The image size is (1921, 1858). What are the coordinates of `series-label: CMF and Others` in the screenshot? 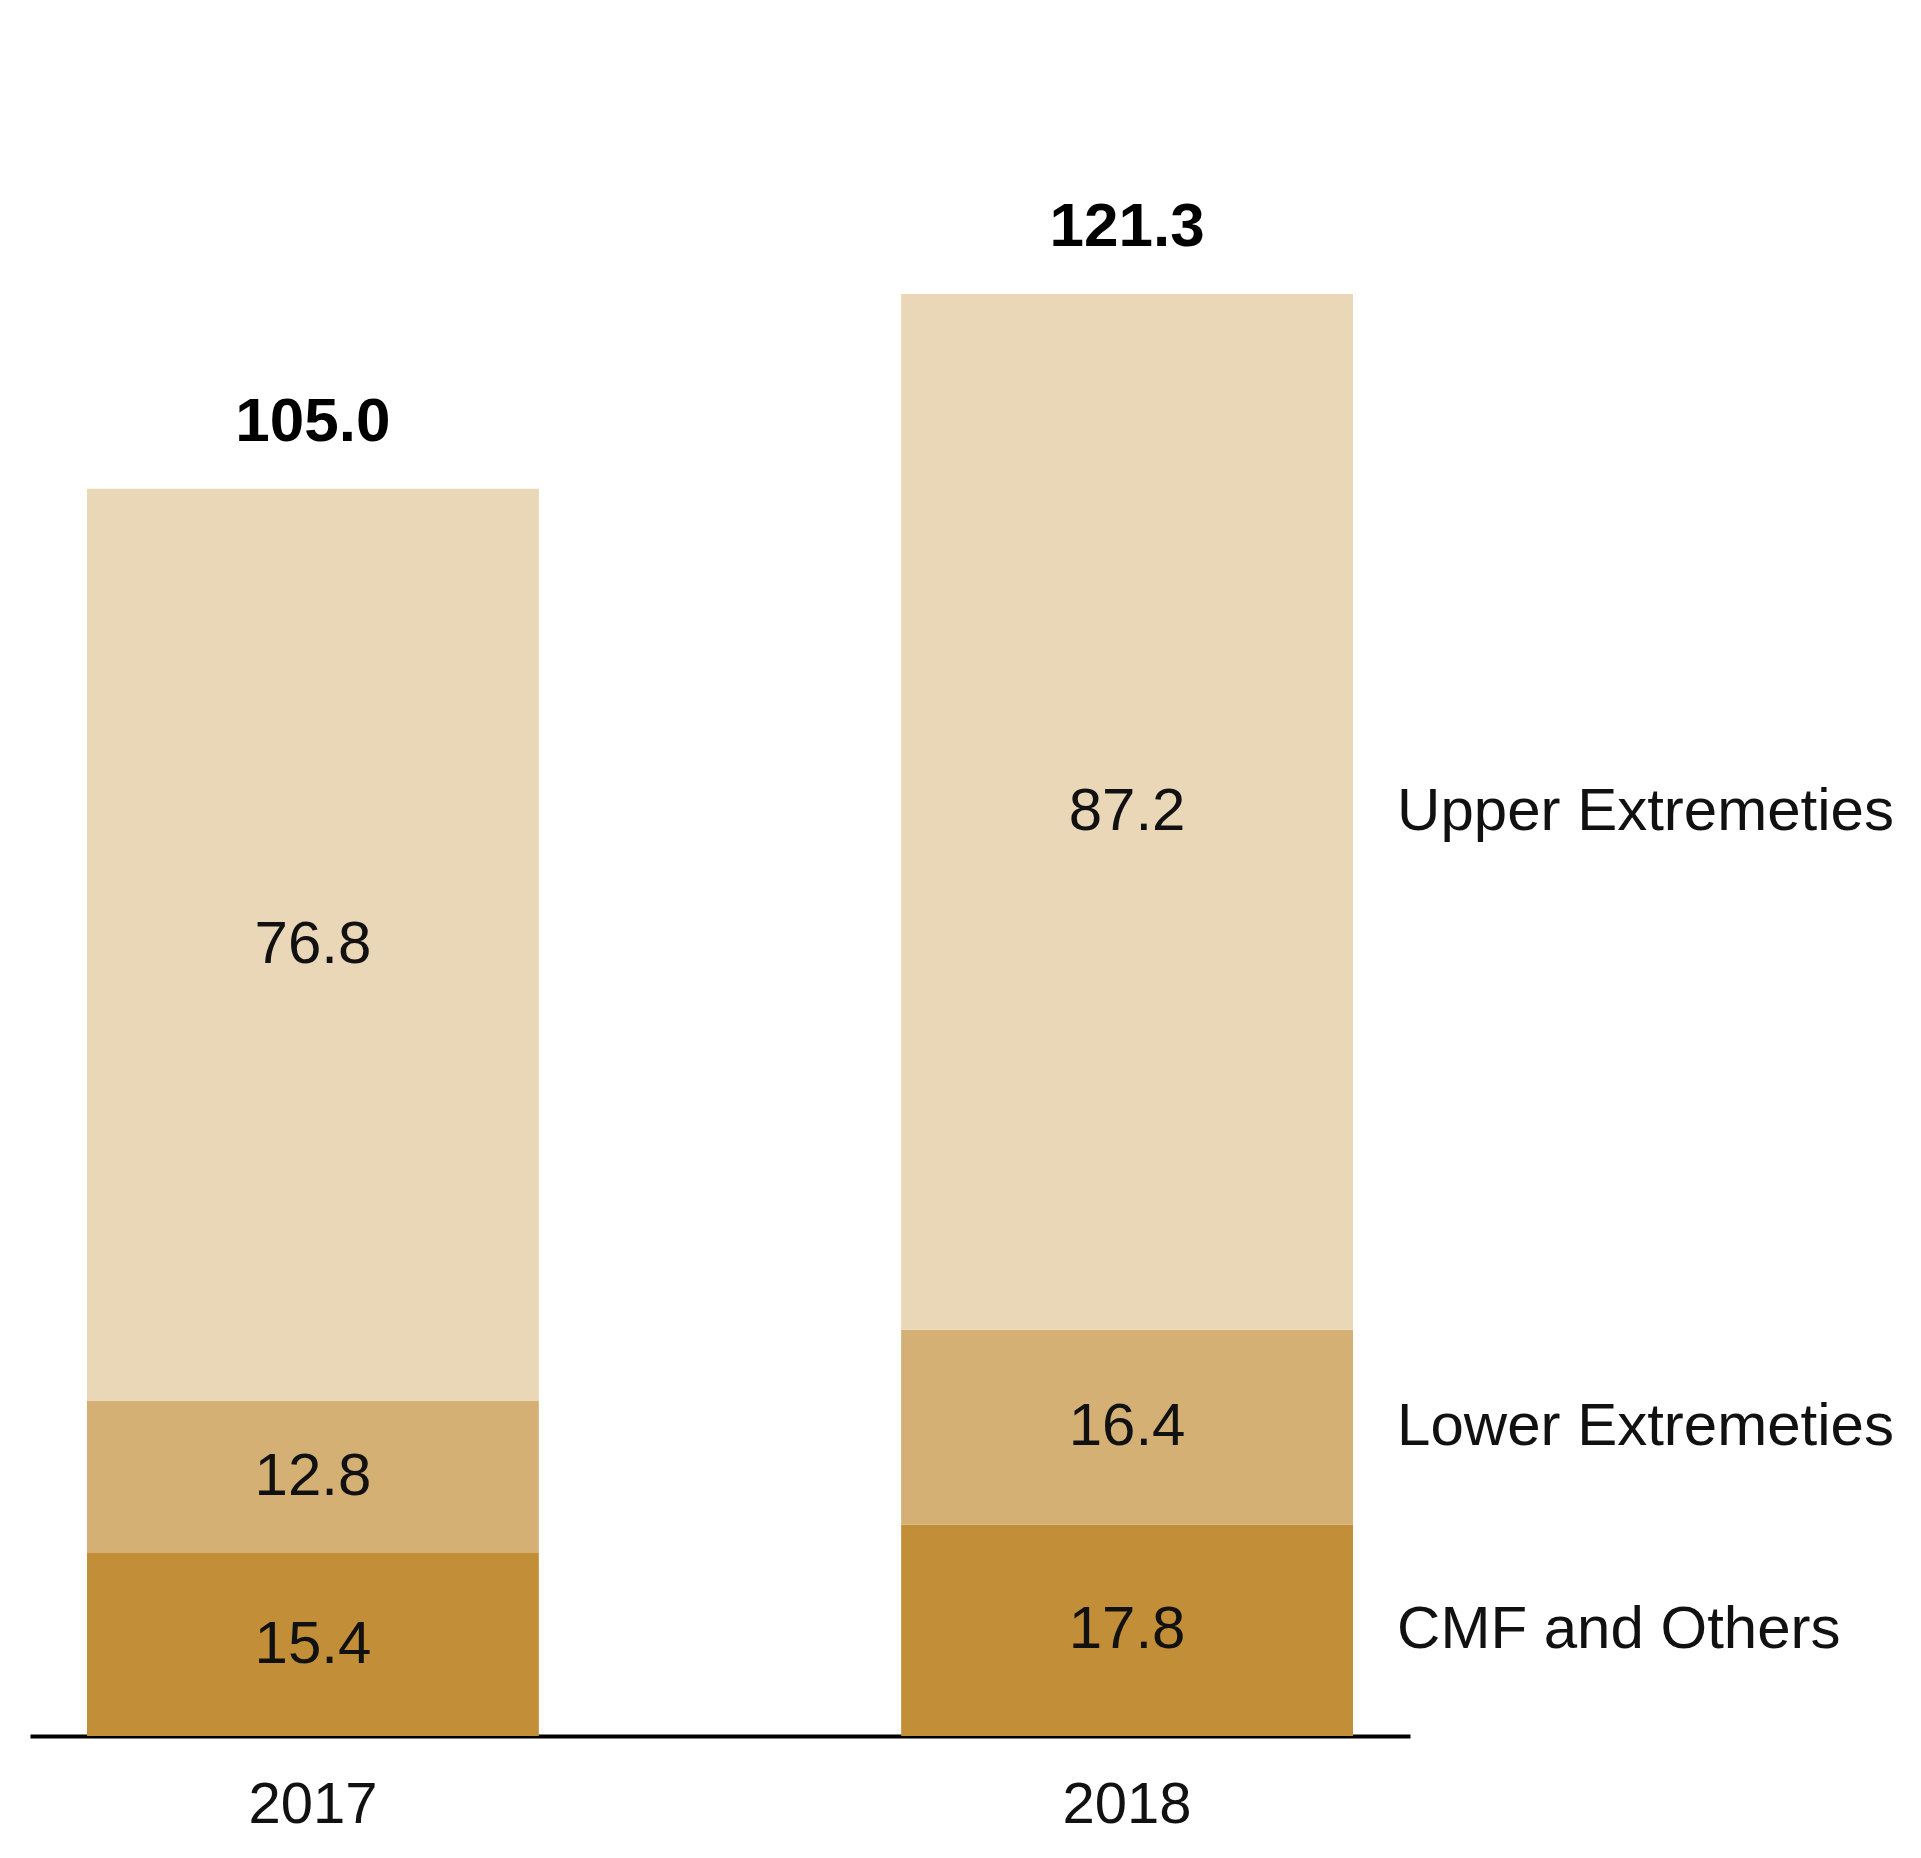 It's located at (1619, 1628).